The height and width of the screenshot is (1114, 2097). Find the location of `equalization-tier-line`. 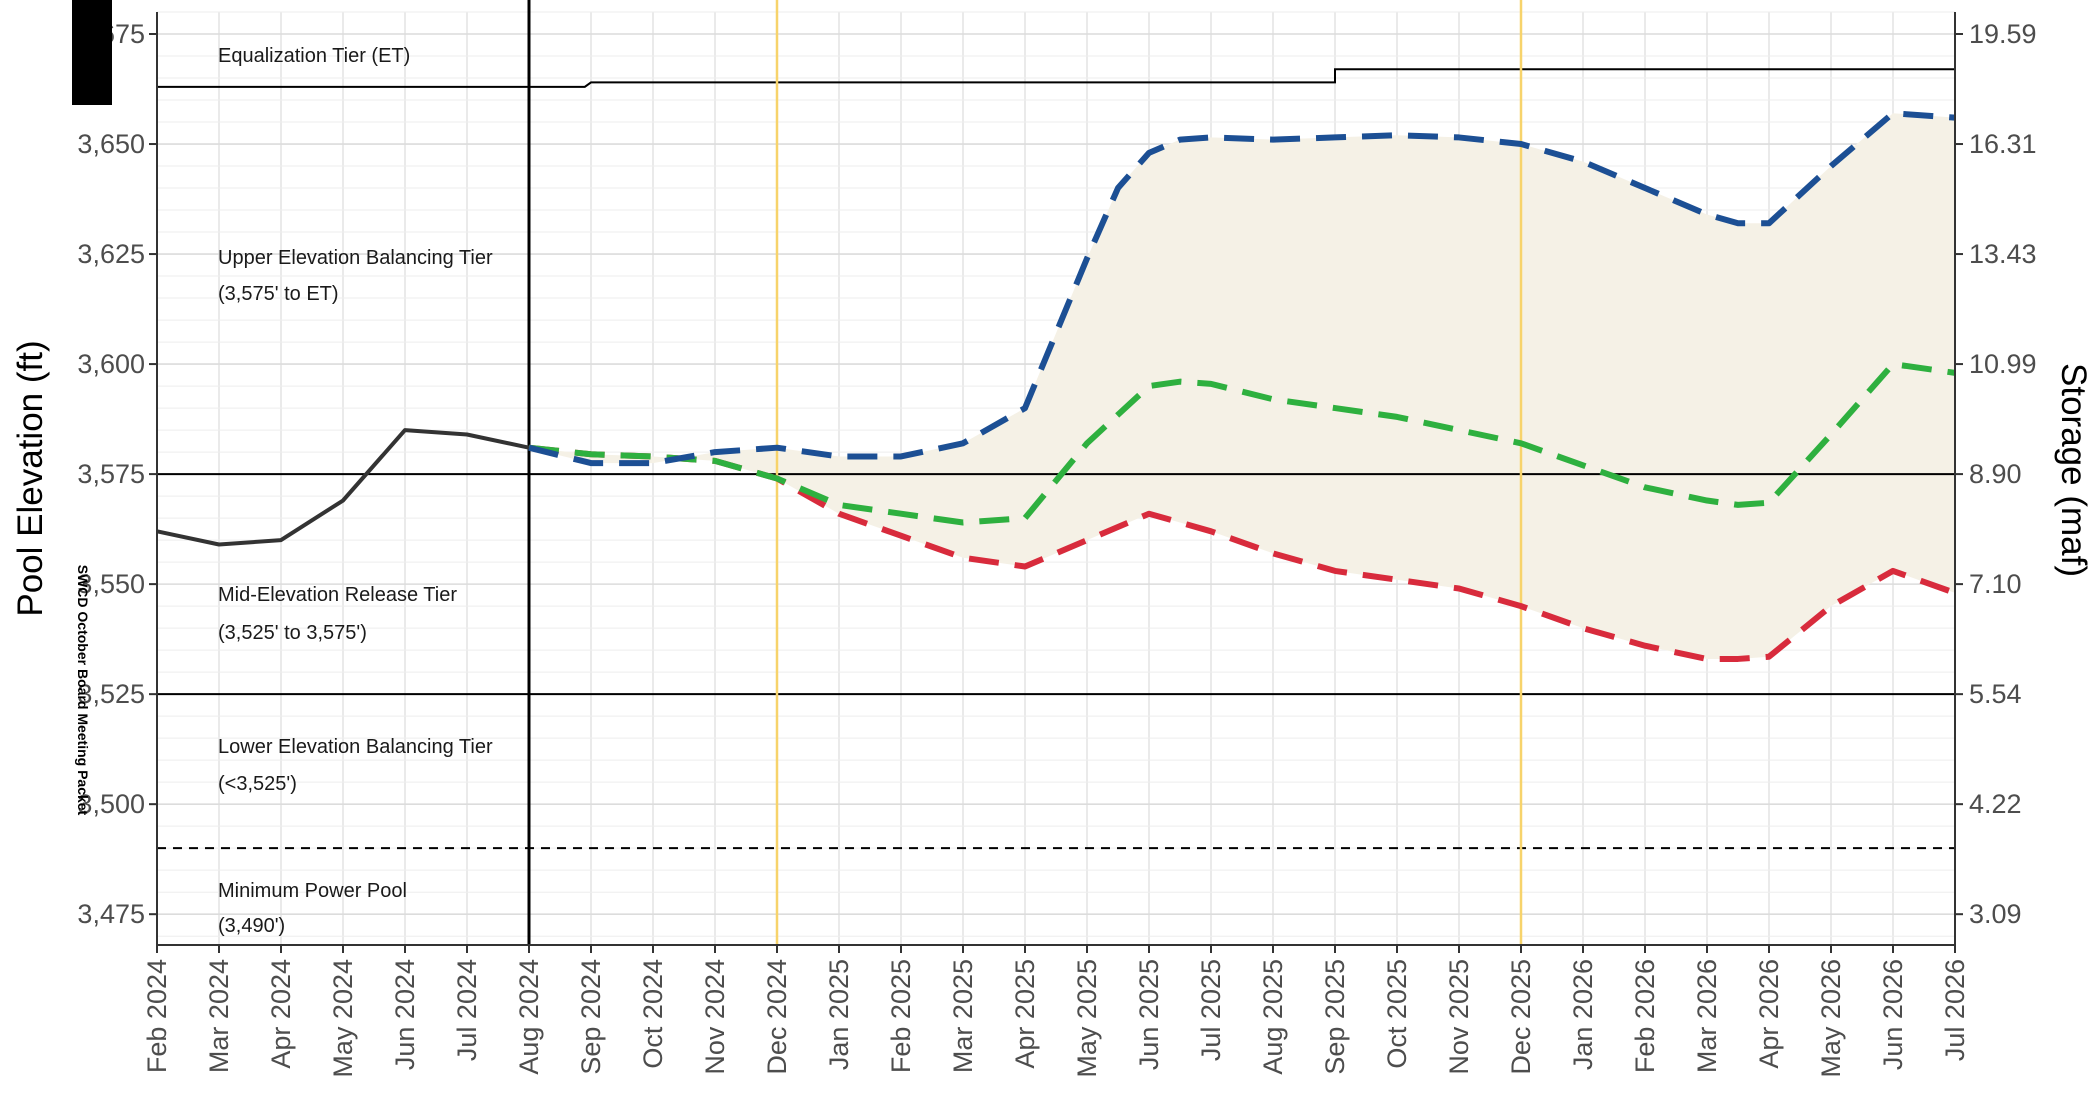

equalization-tier-line is located at coordinates (1056, 78).